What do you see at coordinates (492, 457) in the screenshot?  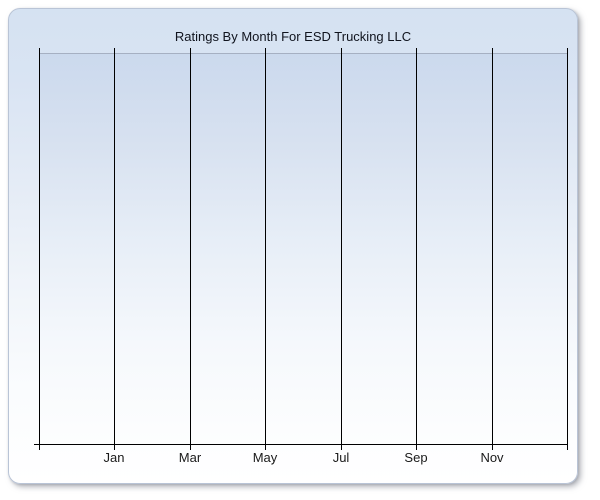 I see `x-axis-label: Nov` at bounding box center [492, 457].